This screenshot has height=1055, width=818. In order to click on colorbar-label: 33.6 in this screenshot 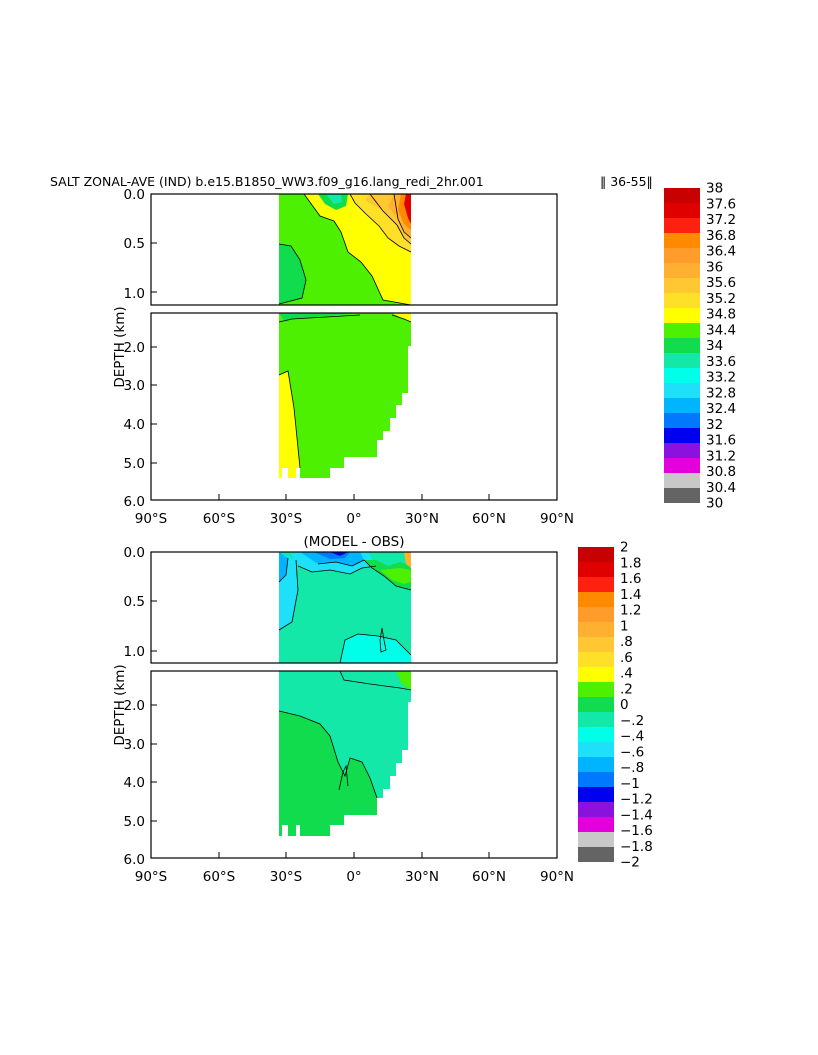, I will do `click(721, 362)`.